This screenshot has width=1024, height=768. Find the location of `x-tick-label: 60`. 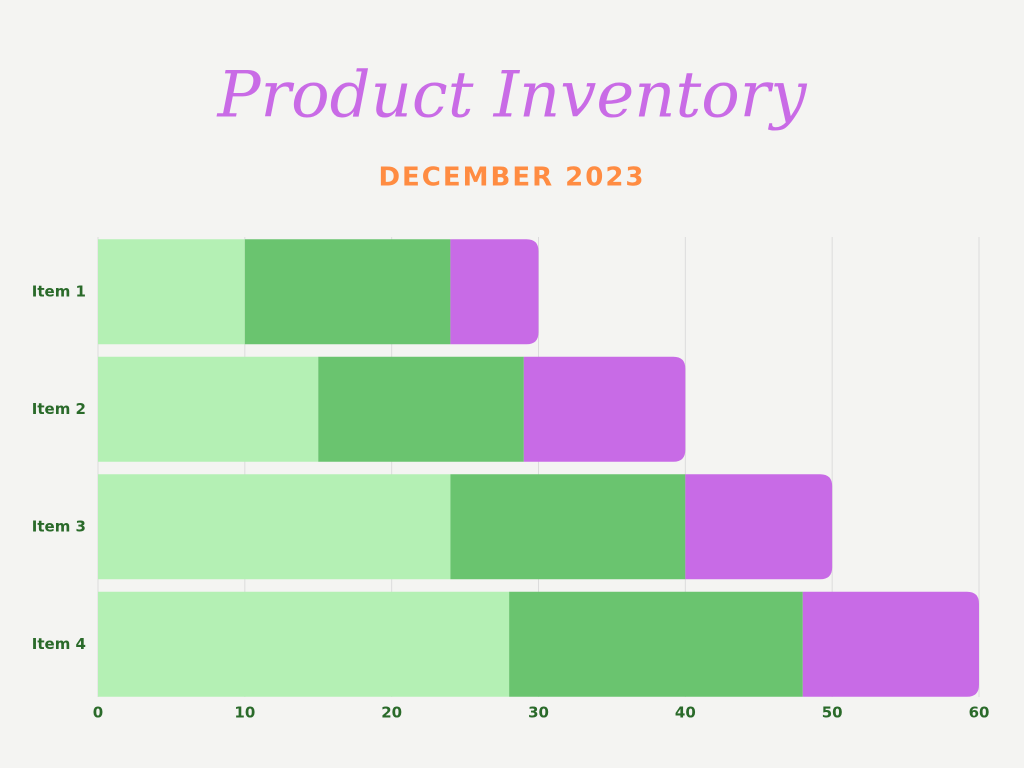

x-tick-label: 60 is located at coordinates (979, 713).